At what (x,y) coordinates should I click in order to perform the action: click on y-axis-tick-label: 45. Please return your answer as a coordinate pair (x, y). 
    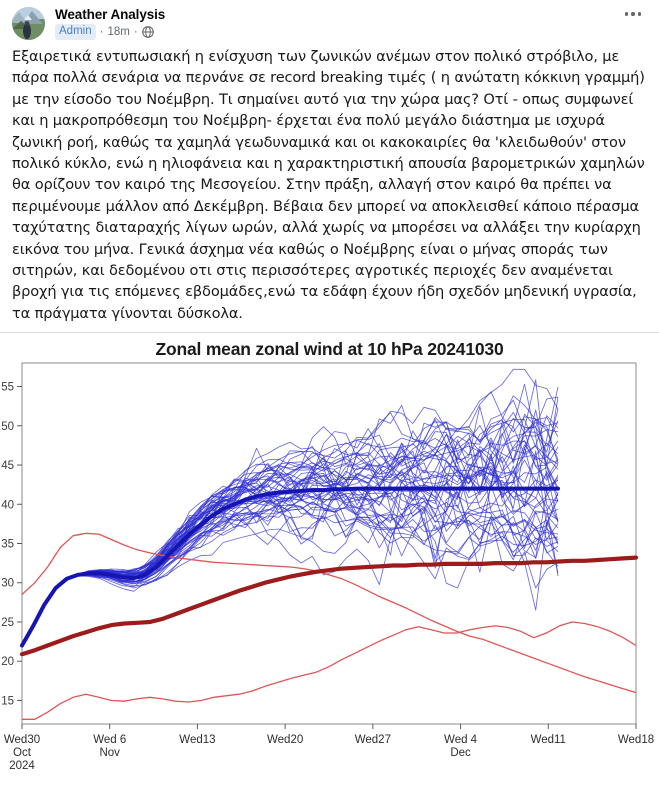
    Looking at the image, I should click on (7, 466).